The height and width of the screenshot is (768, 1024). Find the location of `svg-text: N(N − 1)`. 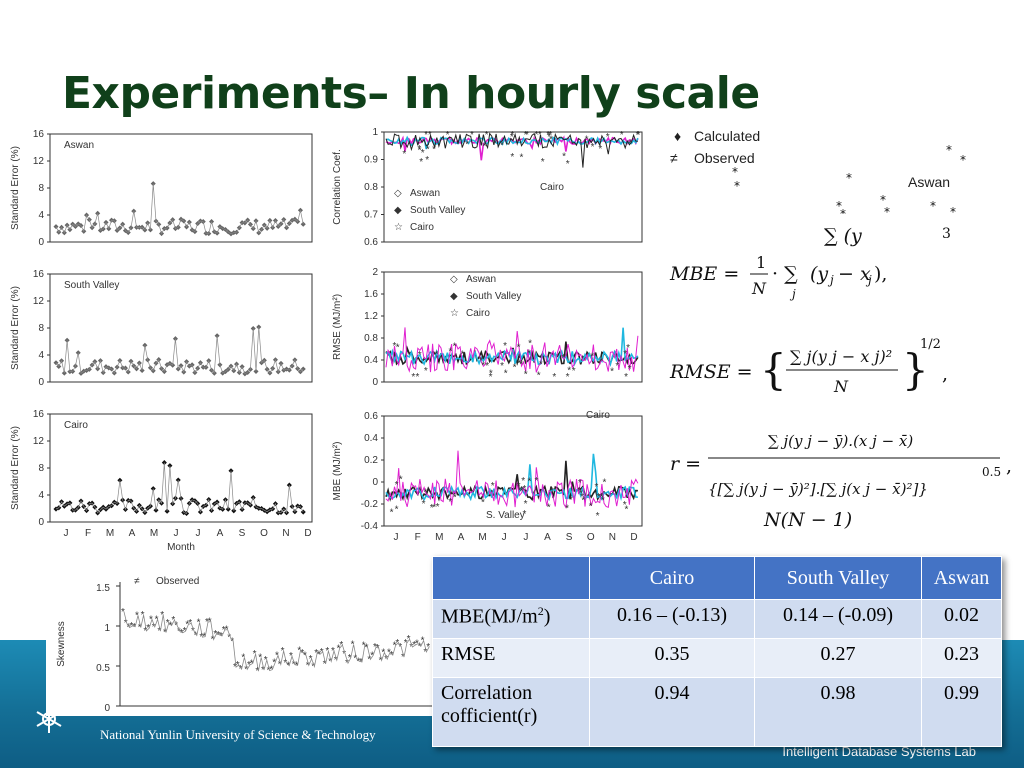

svg-text: N(N − 1) is located at coordinates (807, 520).